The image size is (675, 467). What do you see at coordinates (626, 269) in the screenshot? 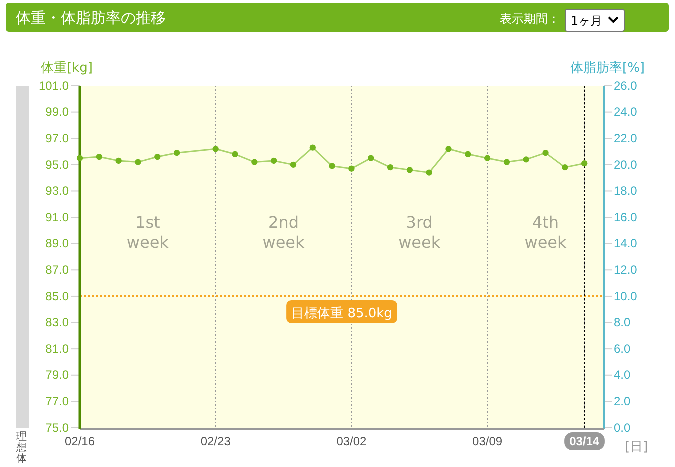
I see `y2-tick-label: 12.0` at bounding box center [626, 269].